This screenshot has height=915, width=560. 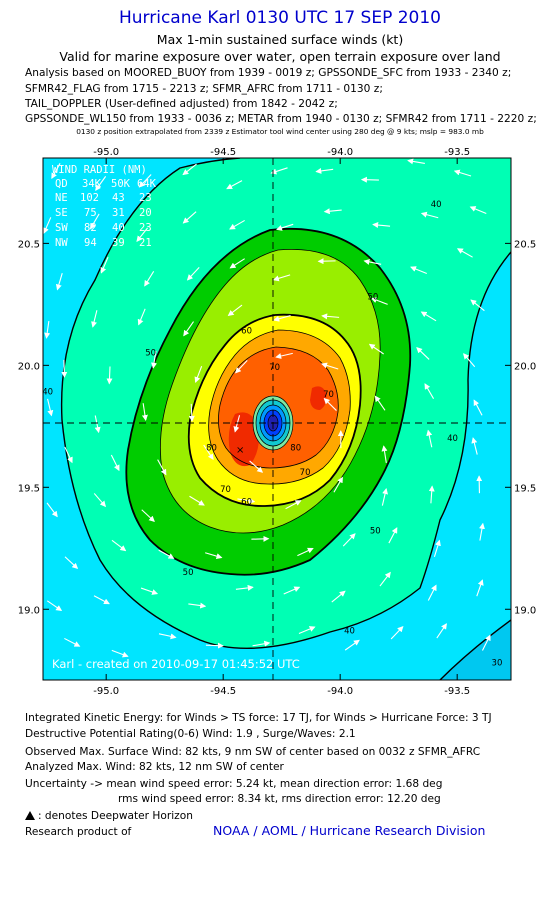 I want to click on radii-value: 82, so click(x=90, y=228).